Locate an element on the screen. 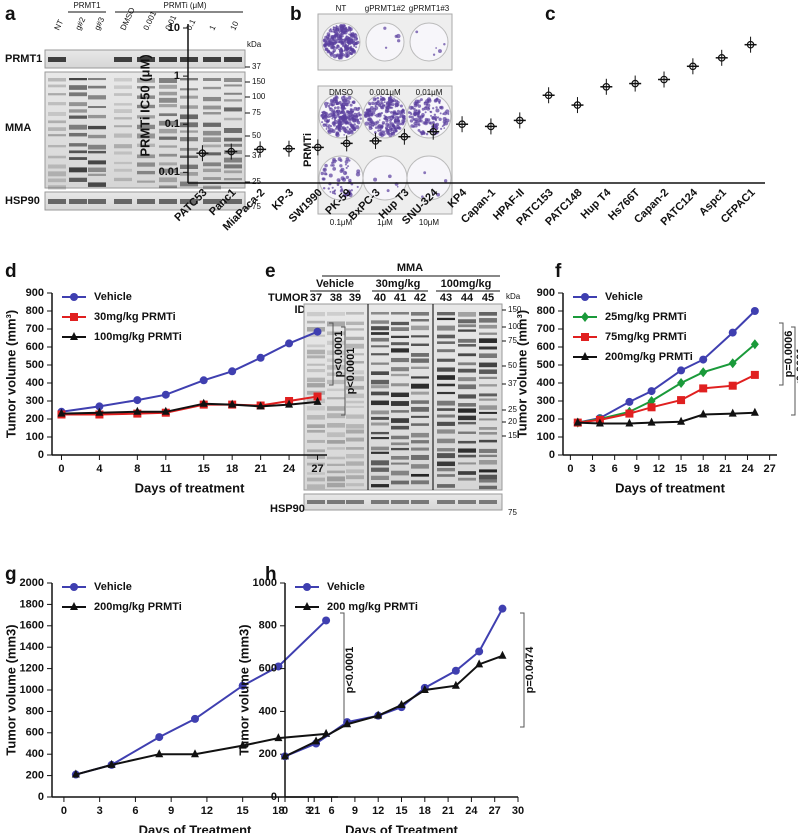  tumor-id: 38 is located at coordinates (336, 298).